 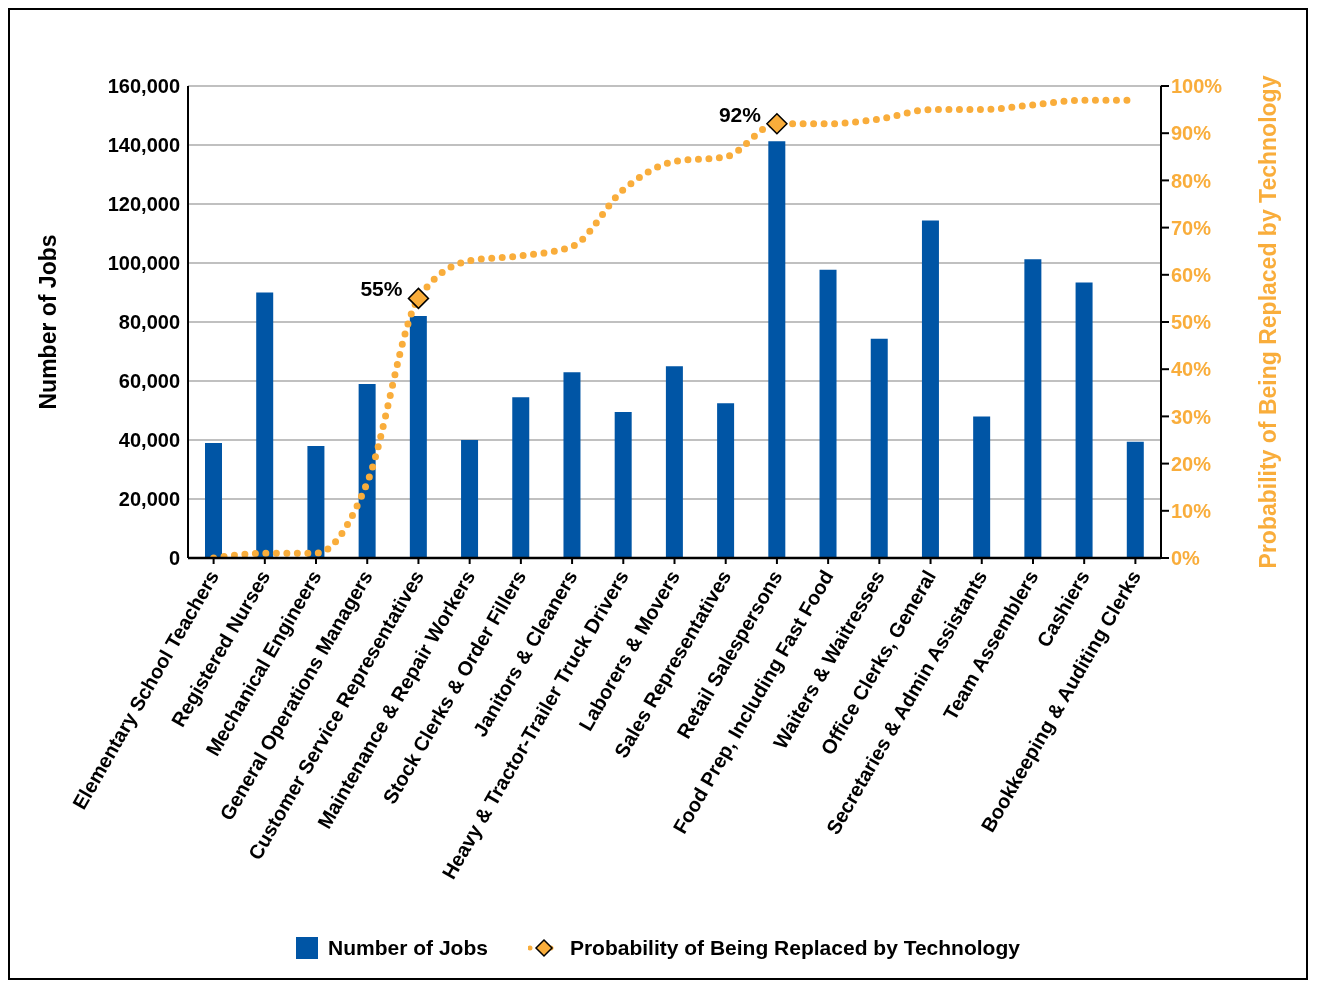 I want to click on y-tick-label: 40,000, so click(x=149, y=440).